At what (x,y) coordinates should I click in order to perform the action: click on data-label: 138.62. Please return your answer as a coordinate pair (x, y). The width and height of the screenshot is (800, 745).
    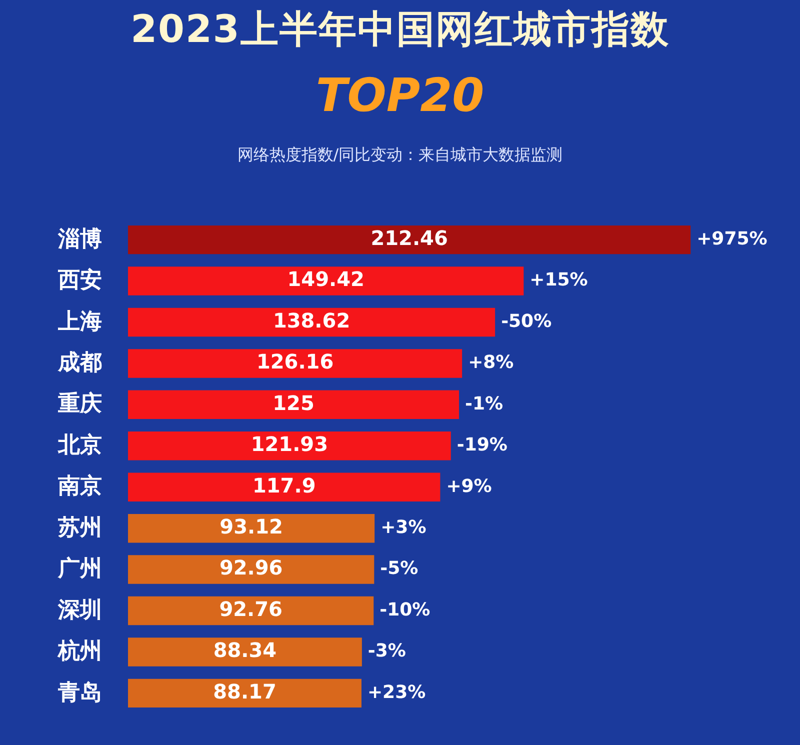
    Looking at the image, I should click on (311, 320).